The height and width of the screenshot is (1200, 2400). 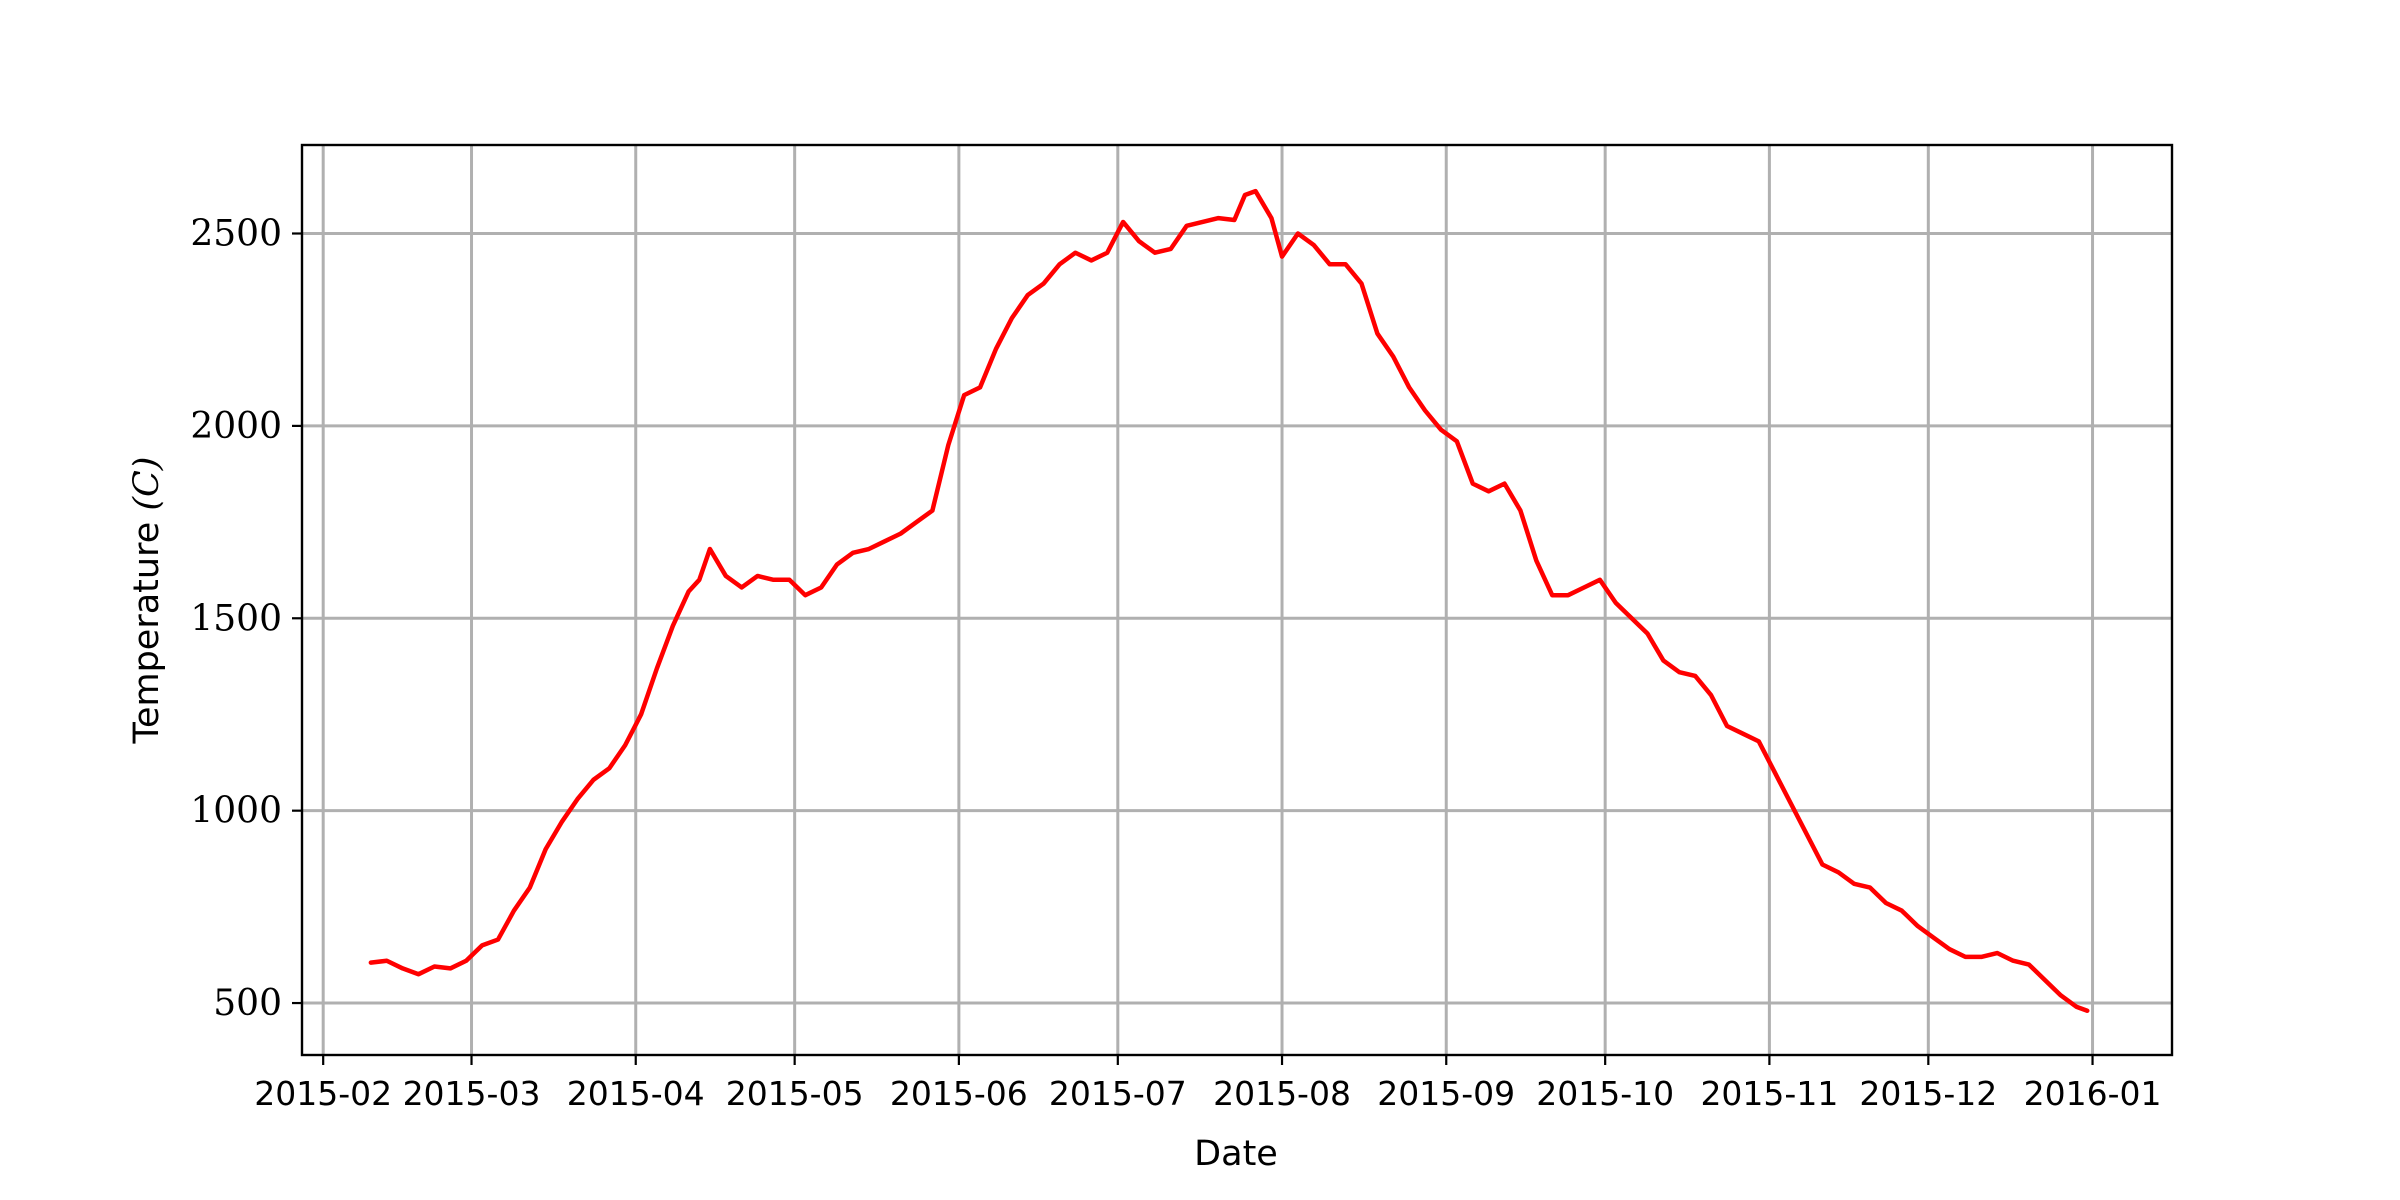 I want to click on x-tick-label: 2016-01, so click(x=2093, y=1093).